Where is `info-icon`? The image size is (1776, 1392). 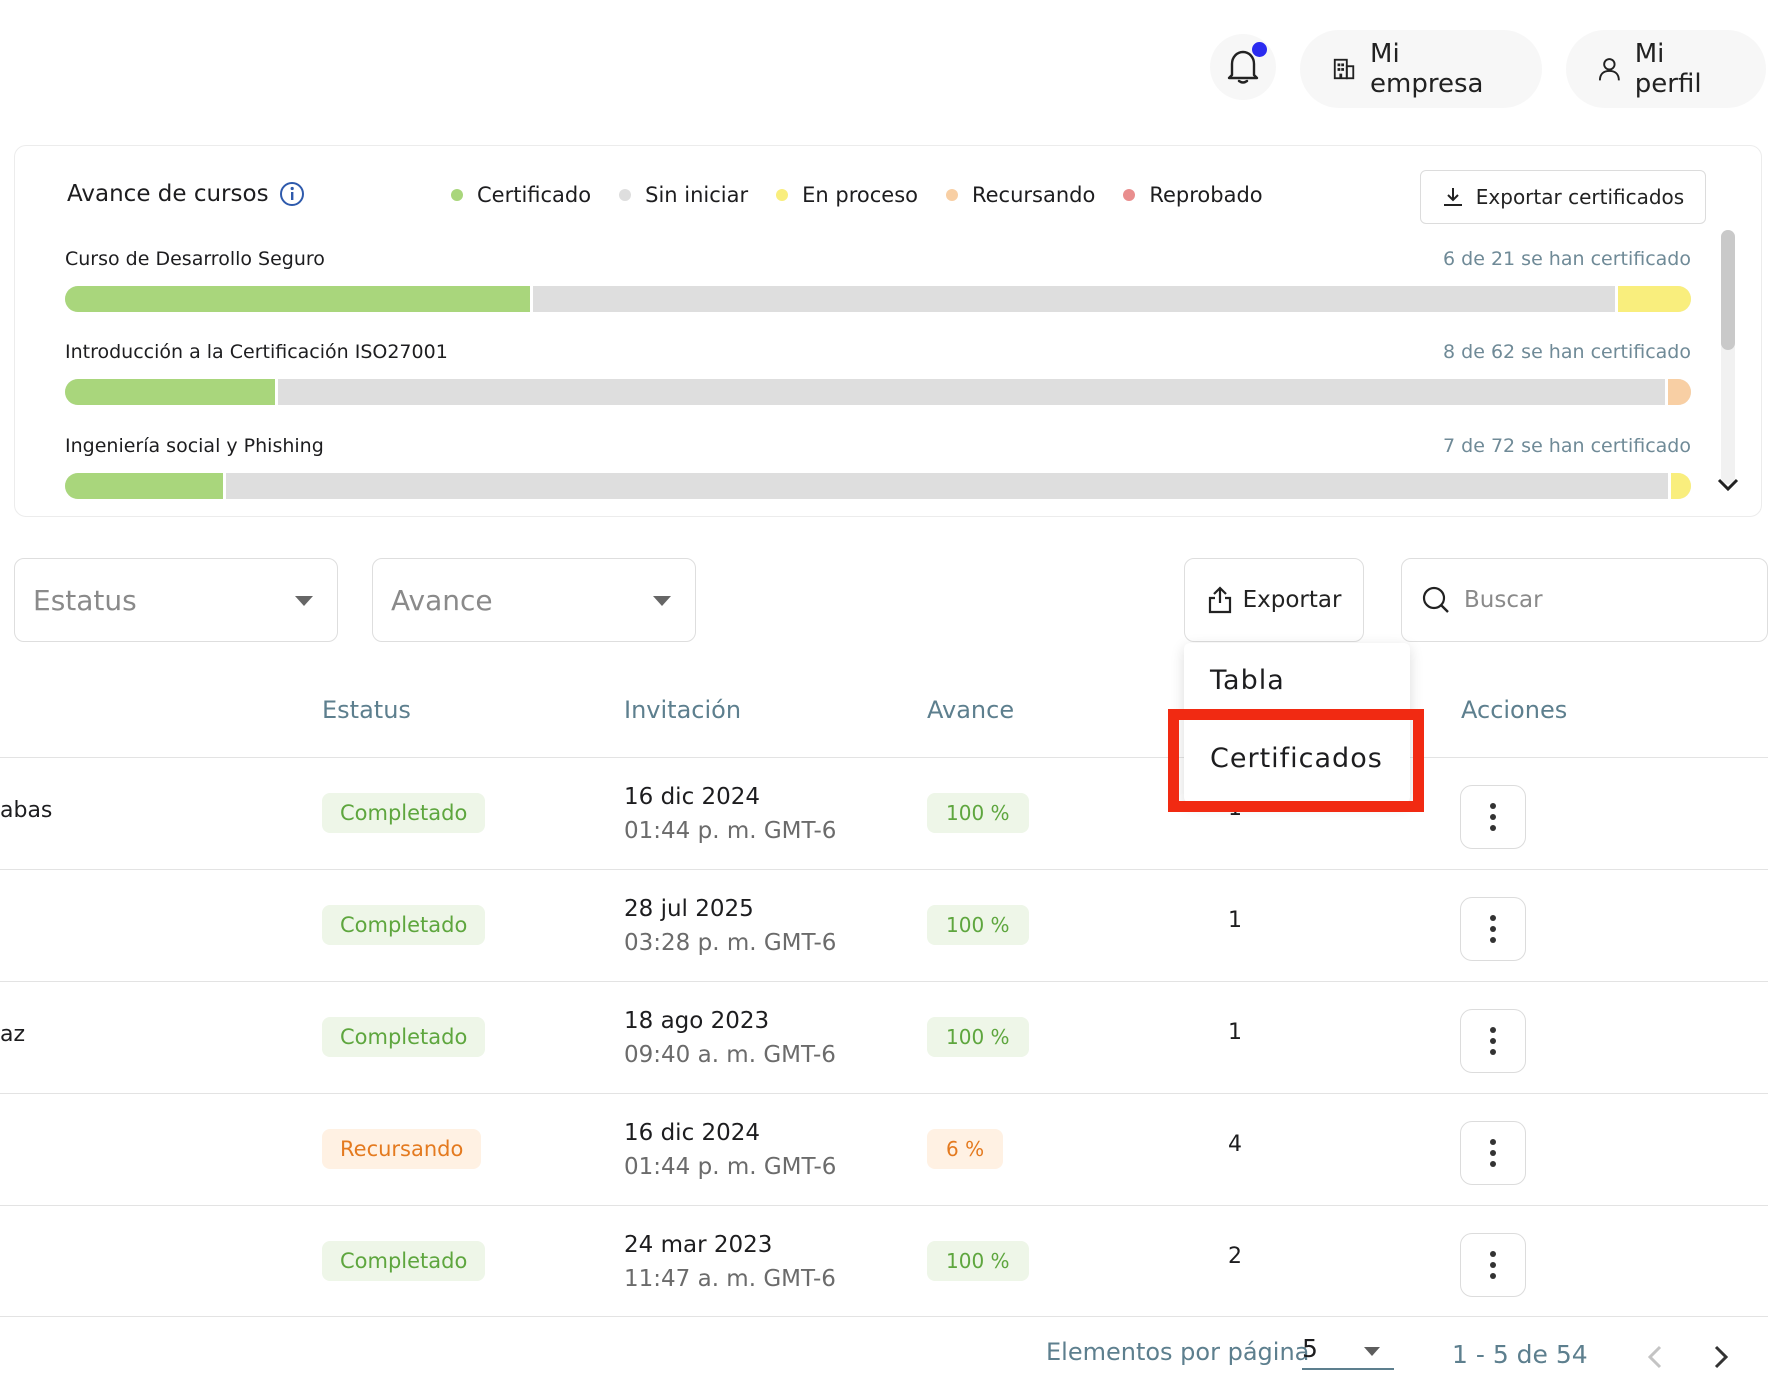
info-icon is located at coordinates (292, 194).